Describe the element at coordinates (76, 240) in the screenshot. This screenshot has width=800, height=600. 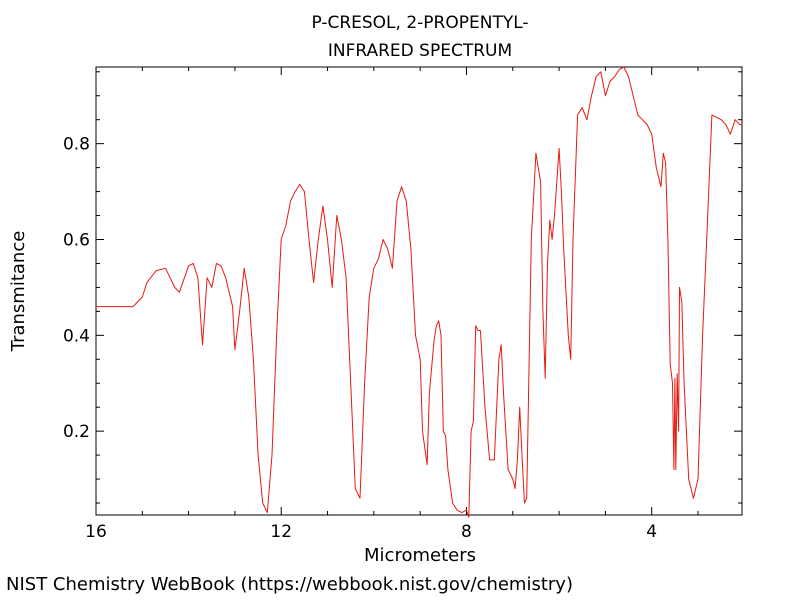
I see `y-tick-label: 0.6` at that location.